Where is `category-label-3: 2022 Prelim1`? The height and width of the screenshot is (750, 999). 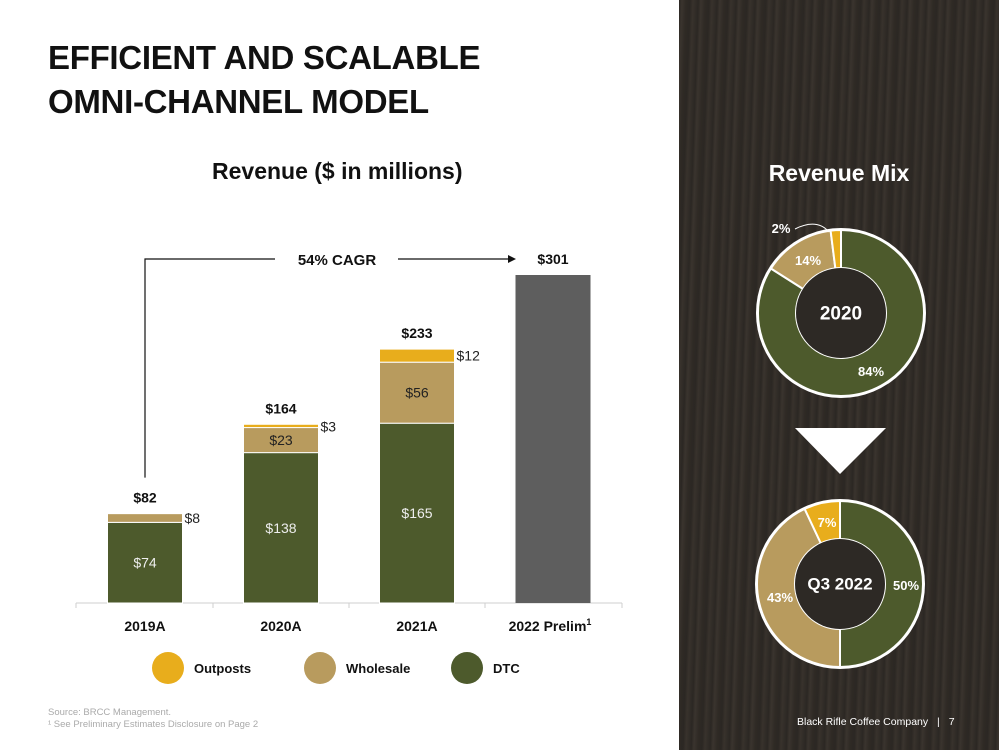
category-label-3: 2022 Prelim1 is located at coordinates (550, 625).